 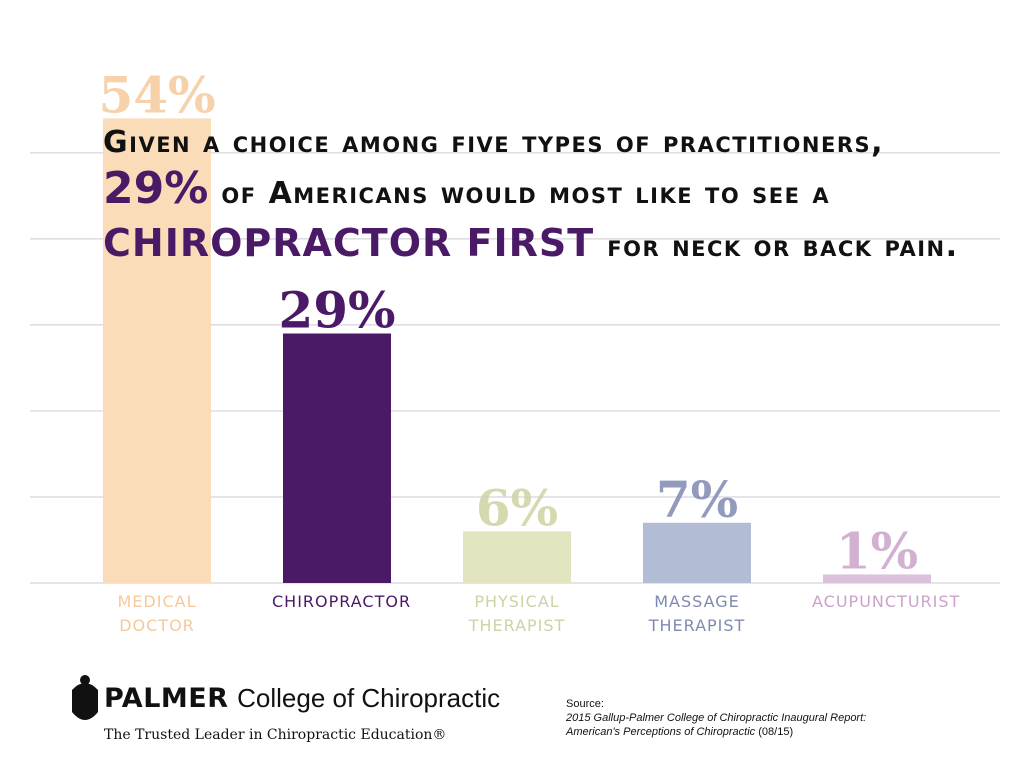 I want to click on logo-bold: PALMER, so click(x=166, y=698).